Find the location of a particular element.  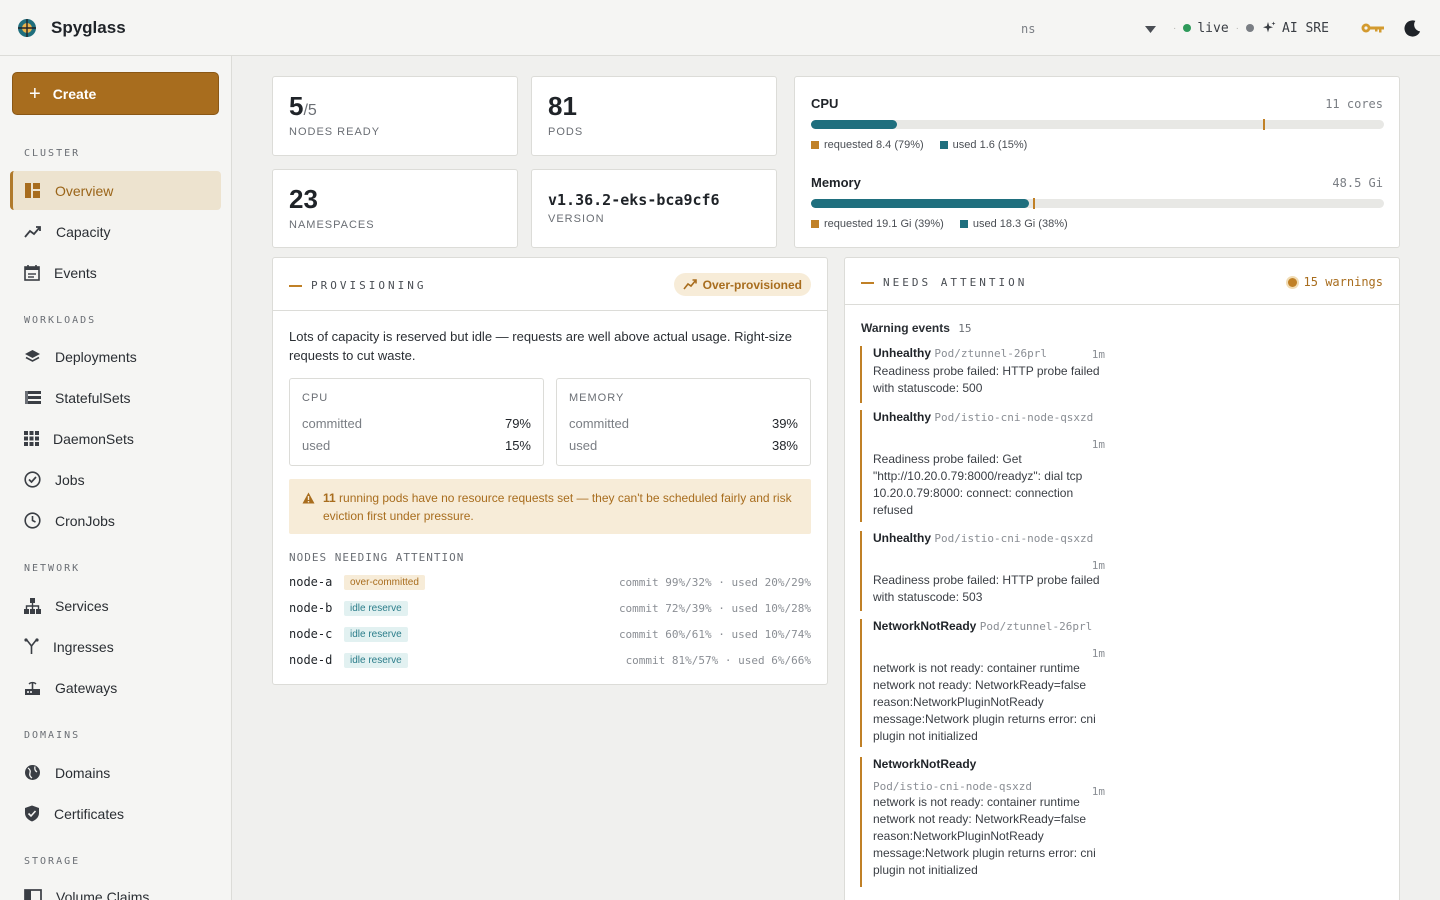

section-label-network: NETWORK is located at coordinates (52, 568).